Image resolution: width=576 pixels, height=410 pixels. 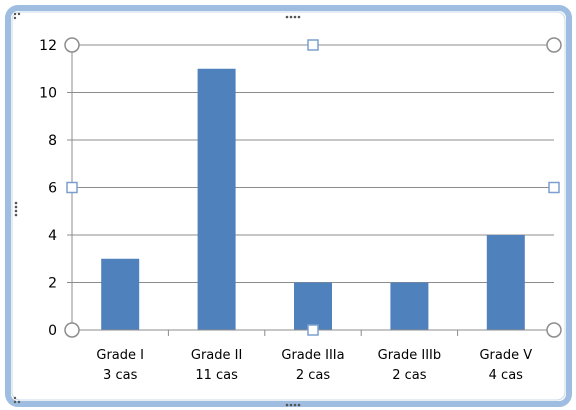 What do you see at coordinates (16, 209) in the screenshot?
I see `frame-grip-left` at bounding box center [16, 209].